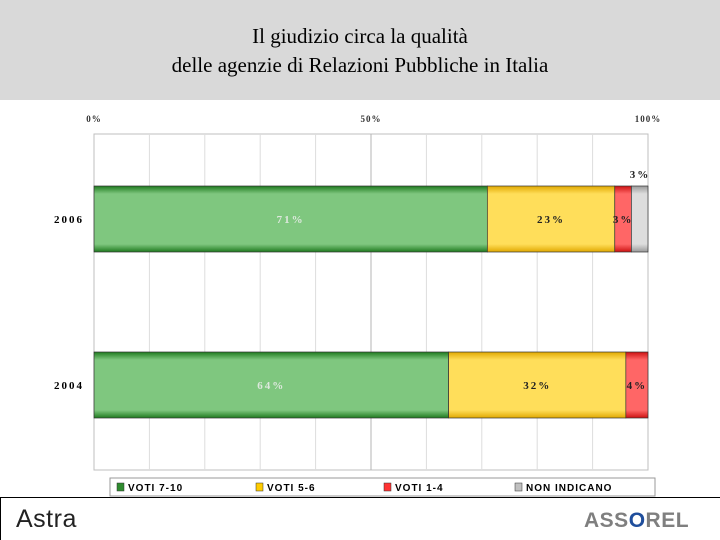 This screenshot has height=540, width=720. What do you see at coordinates (69, 386) in the screenshot?
I see `category-label: 2004` at bounding box center [69, 386].